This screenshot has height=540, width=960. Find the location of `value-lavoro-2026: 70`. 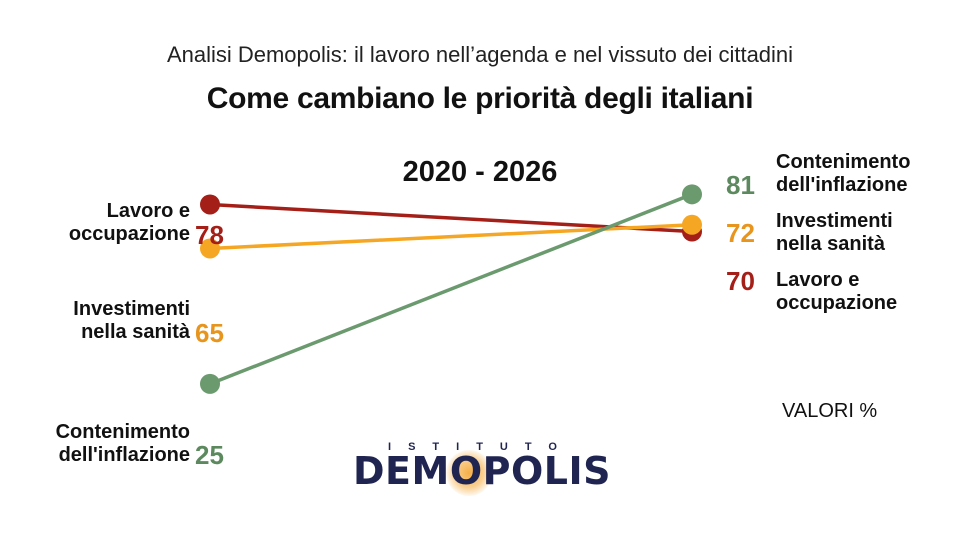

value-lavoro-2026: 70 is located at coordinates (740, 281).